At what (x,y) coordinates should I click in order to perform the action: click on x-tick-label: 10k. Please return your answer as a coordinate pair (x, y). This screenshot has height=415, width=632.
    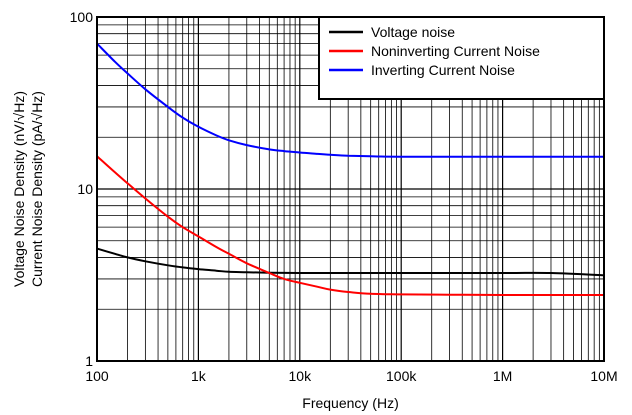
    Looking at the image, I should click on (301, 376).